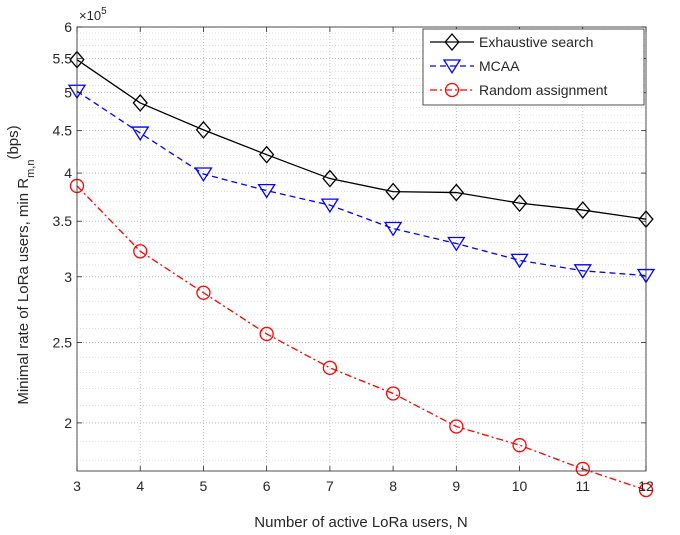 The height and width of the screenshot is (535, 680). I want to click on x-tick-label: 3, so click(77, 486).